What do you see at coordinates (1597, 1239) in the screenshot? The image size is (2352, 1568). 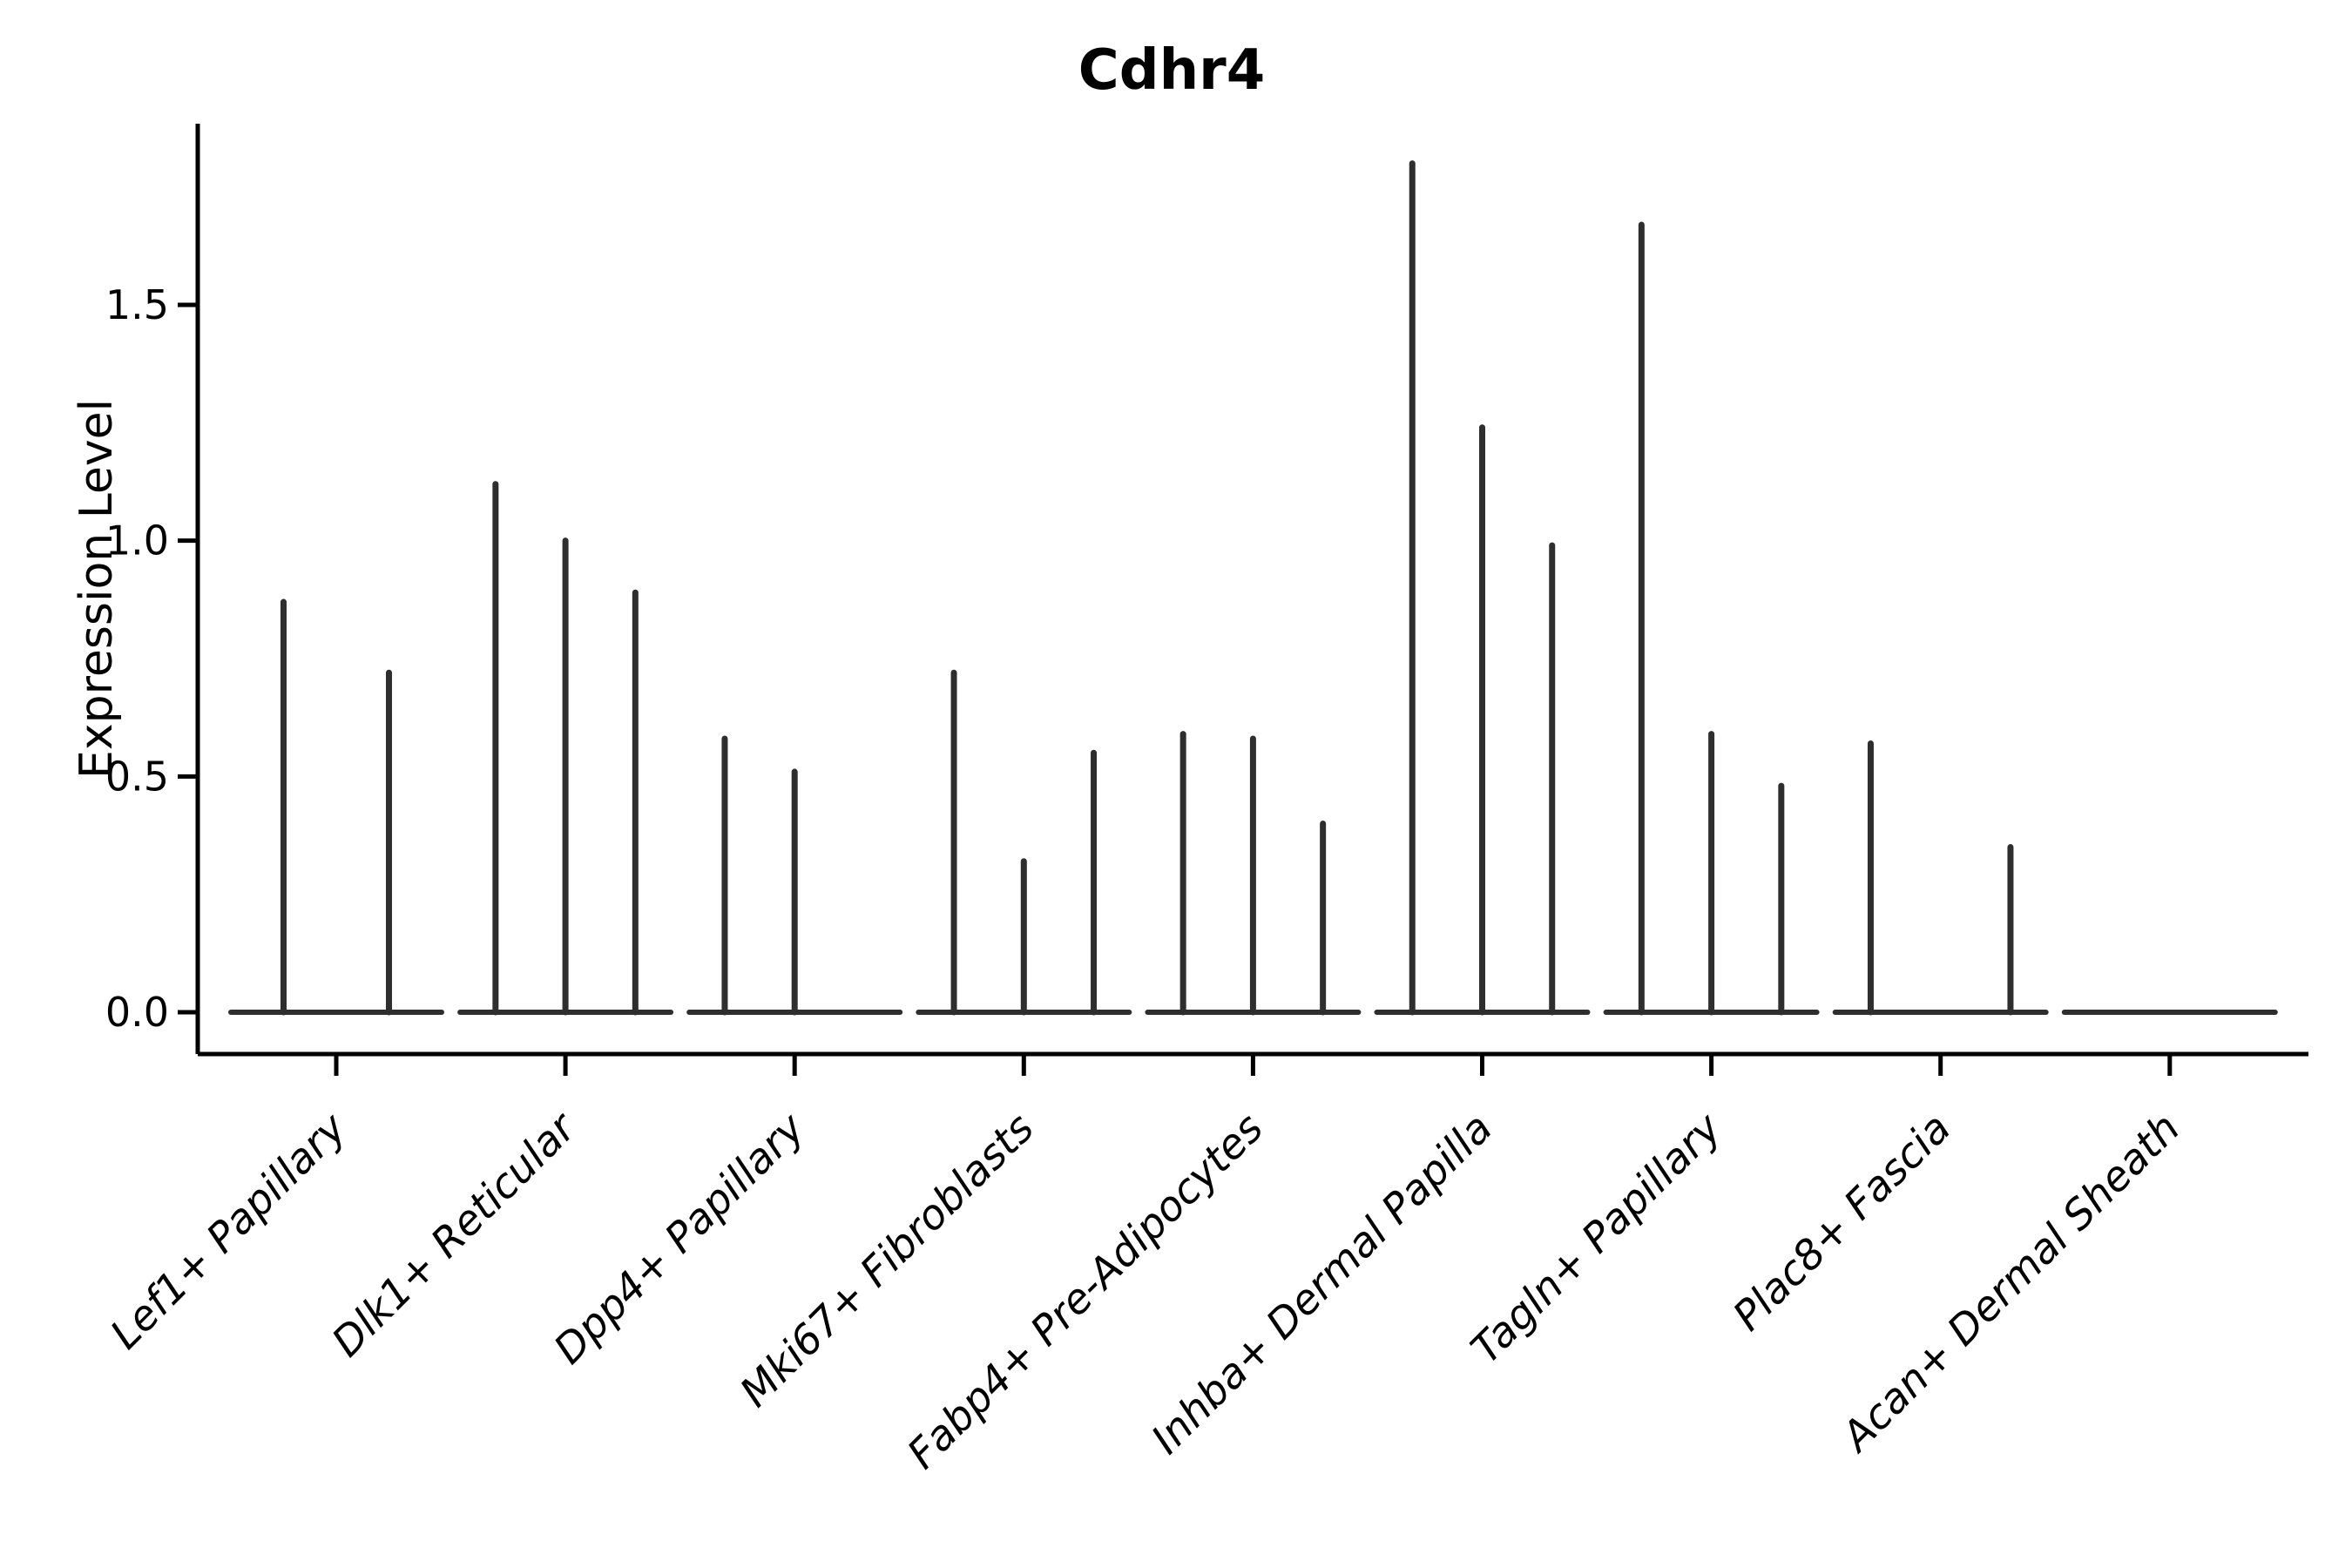 I see `category-label: Tagln+ Papillary` at bounding box center [1597, 1239].